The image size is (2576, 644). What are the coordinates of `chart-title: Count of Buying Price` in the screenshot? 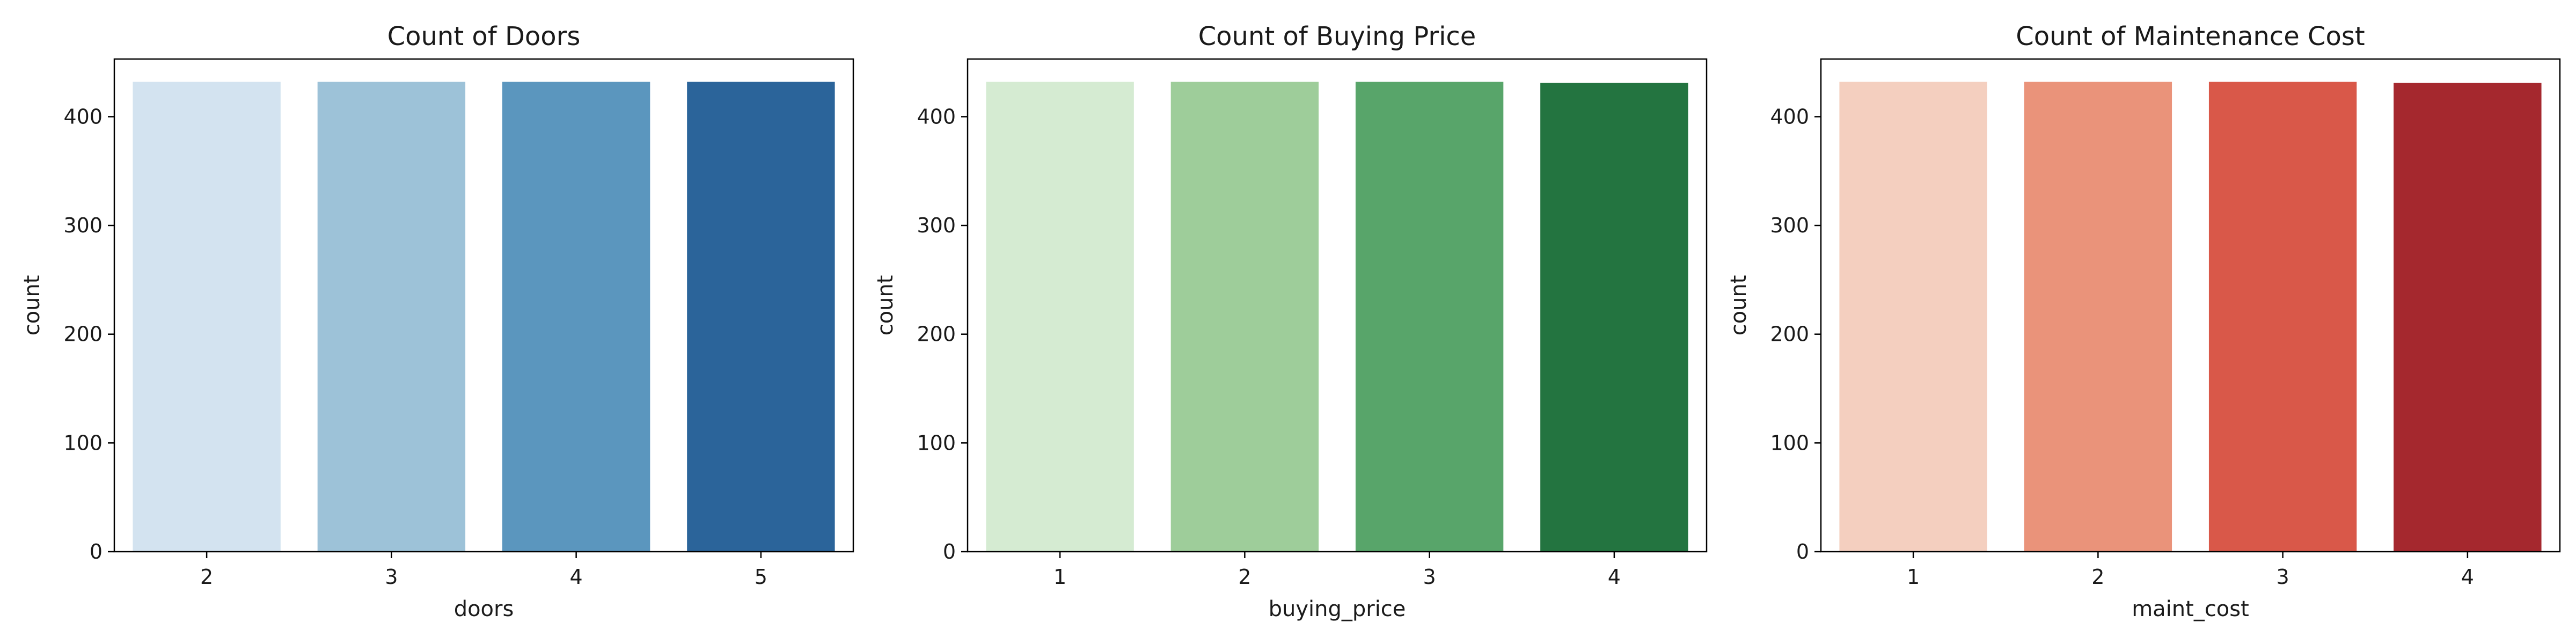 It's located at (1337, 36).